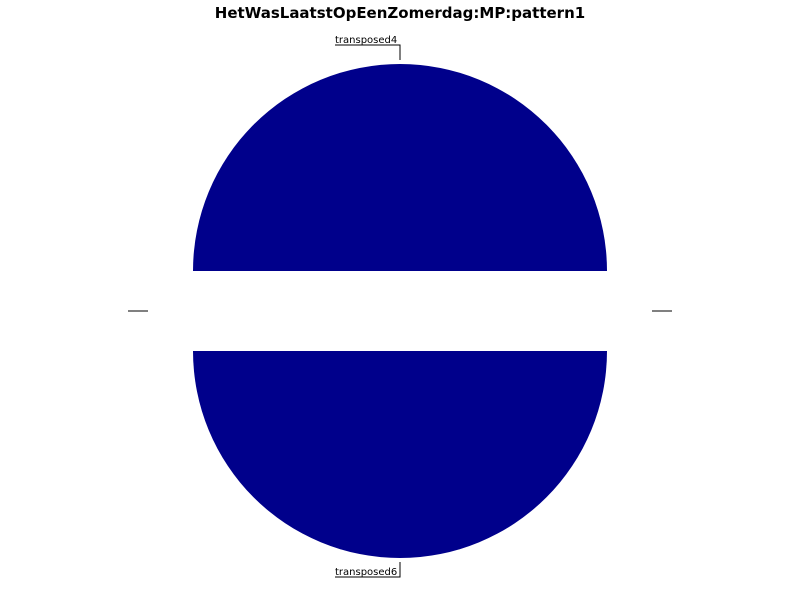 The height and width of the screenshot is (600, 800). I want to click on leader-line-transposed4, so click(368, 52).